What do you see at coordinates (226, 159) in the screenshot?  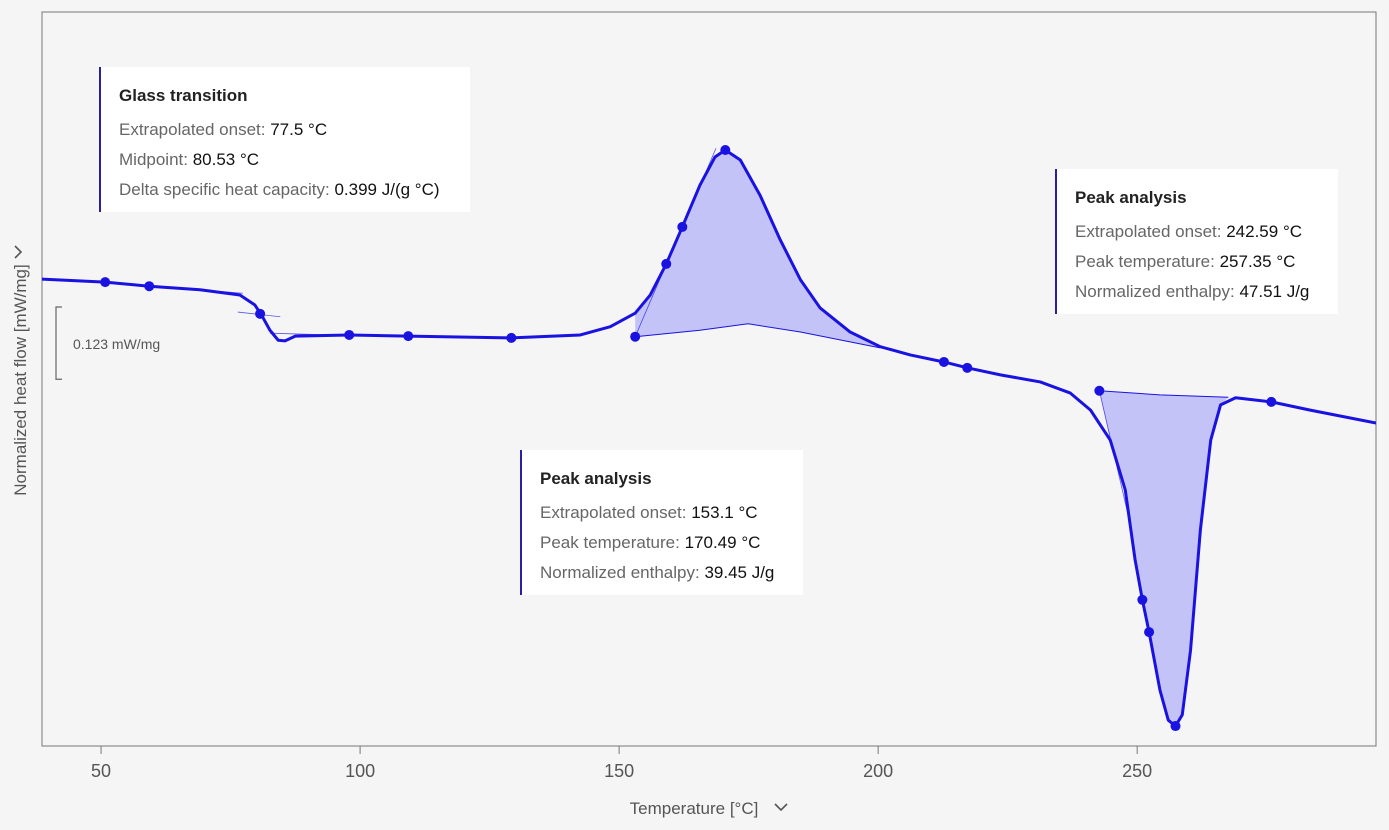 I see `row-value: 80.53 °C` at bounding box center [226, 159].